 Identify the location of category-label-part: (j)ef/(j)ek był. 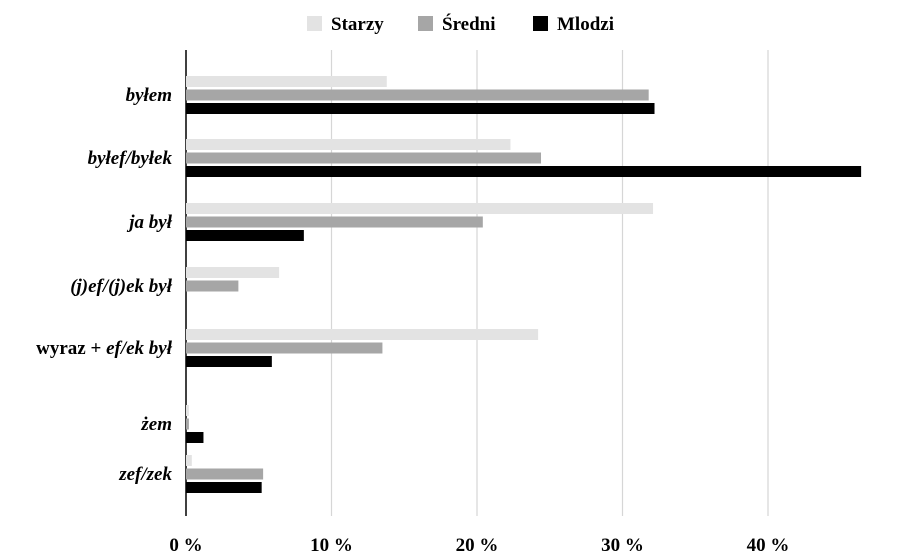
(121, 286).